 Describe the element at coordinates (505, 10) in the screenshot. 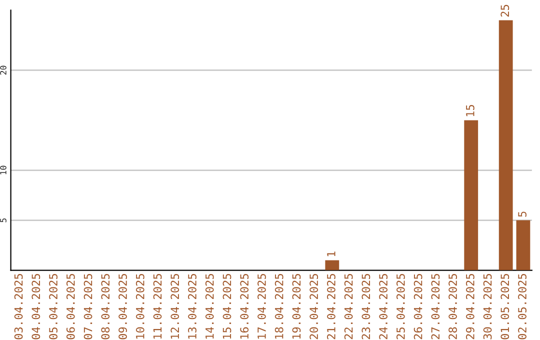

I see `data-label: 25` at that location.